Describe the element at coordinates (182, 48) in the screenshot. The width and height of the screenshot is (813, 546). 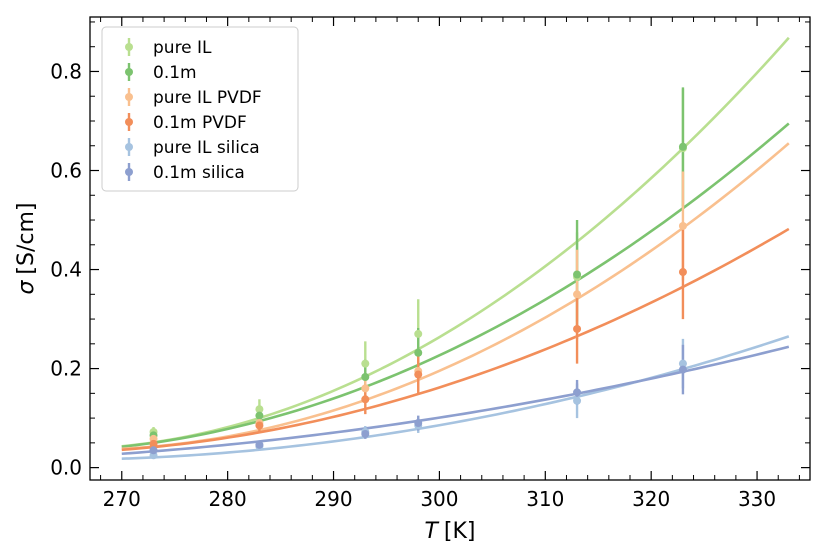
I see `legend-label: pure IL` at that location.